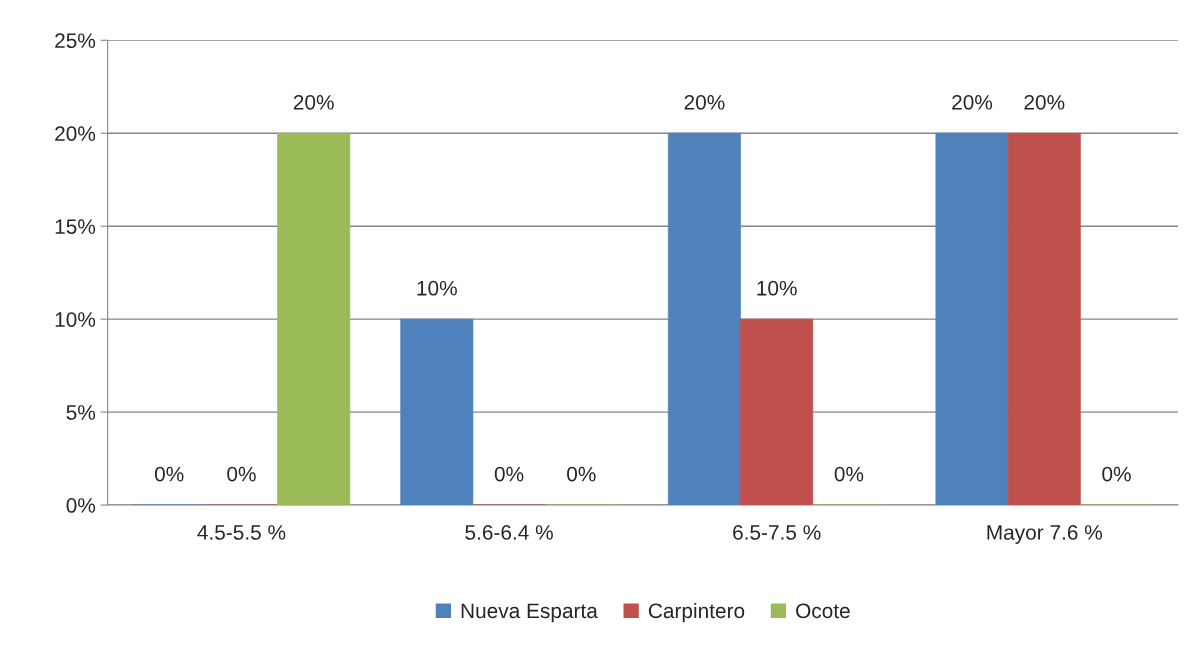 The width and height of the screenshot is (1196, 650). What do you see at coordinates (823, 611) in the screenshot?
I see `legend-label: Ocote` at bounding box center [823, 611].